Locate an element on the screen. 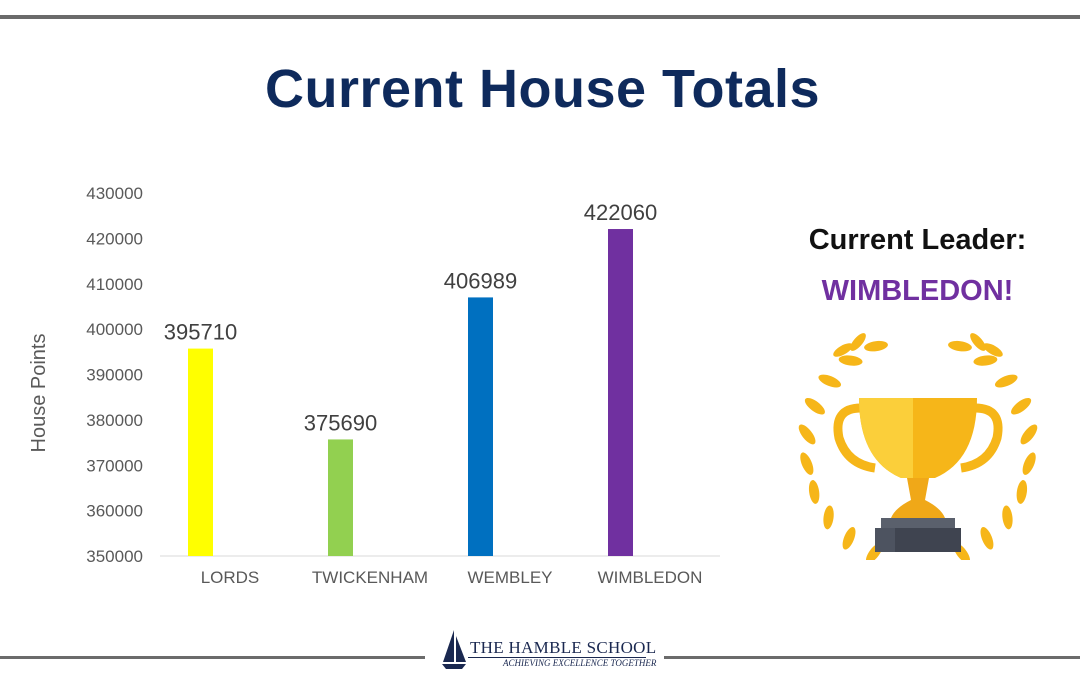 Image resolution: width=1080 pixels, height=675 pixels. category-label-wimbledon: WIMBLEDON is located at coordinates (650, 577).